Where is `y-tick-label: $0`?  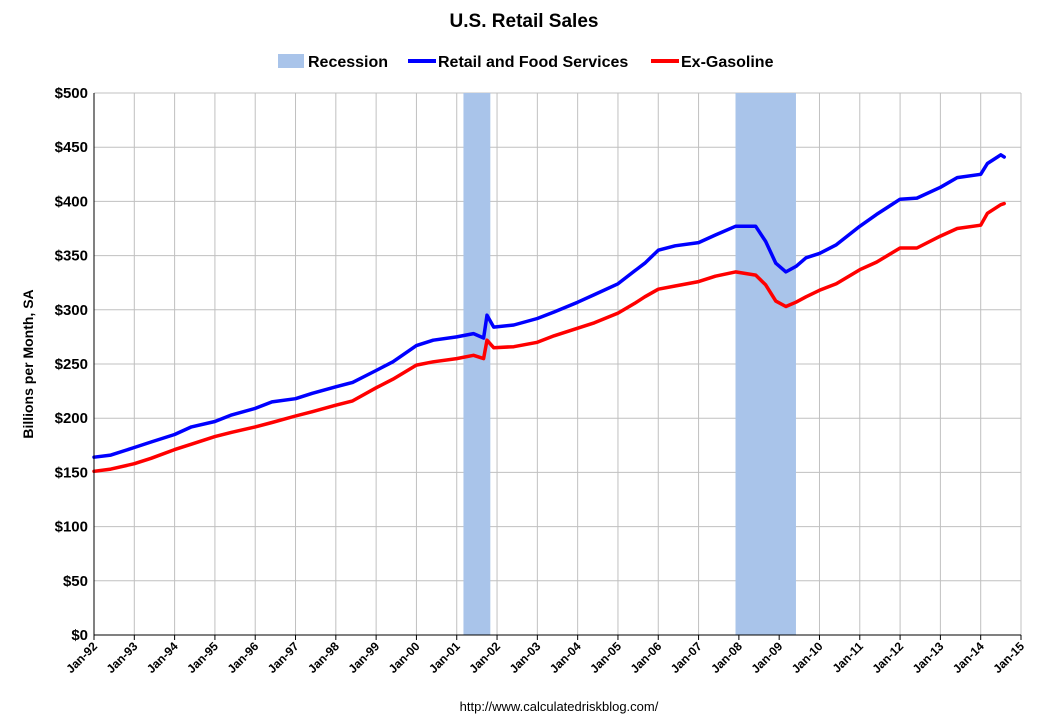 y-tick-label: $0 is located at coordinates (79, 635).